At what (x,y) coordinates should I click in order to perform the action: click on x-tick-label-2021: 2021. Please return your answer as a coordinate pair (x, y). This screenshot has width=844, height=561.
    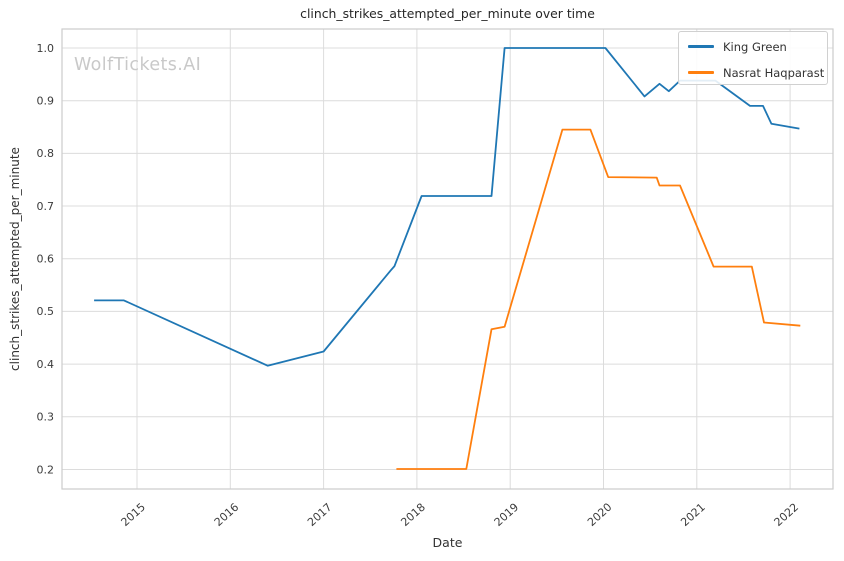
    Looking at the image, I should click on (693, 515).